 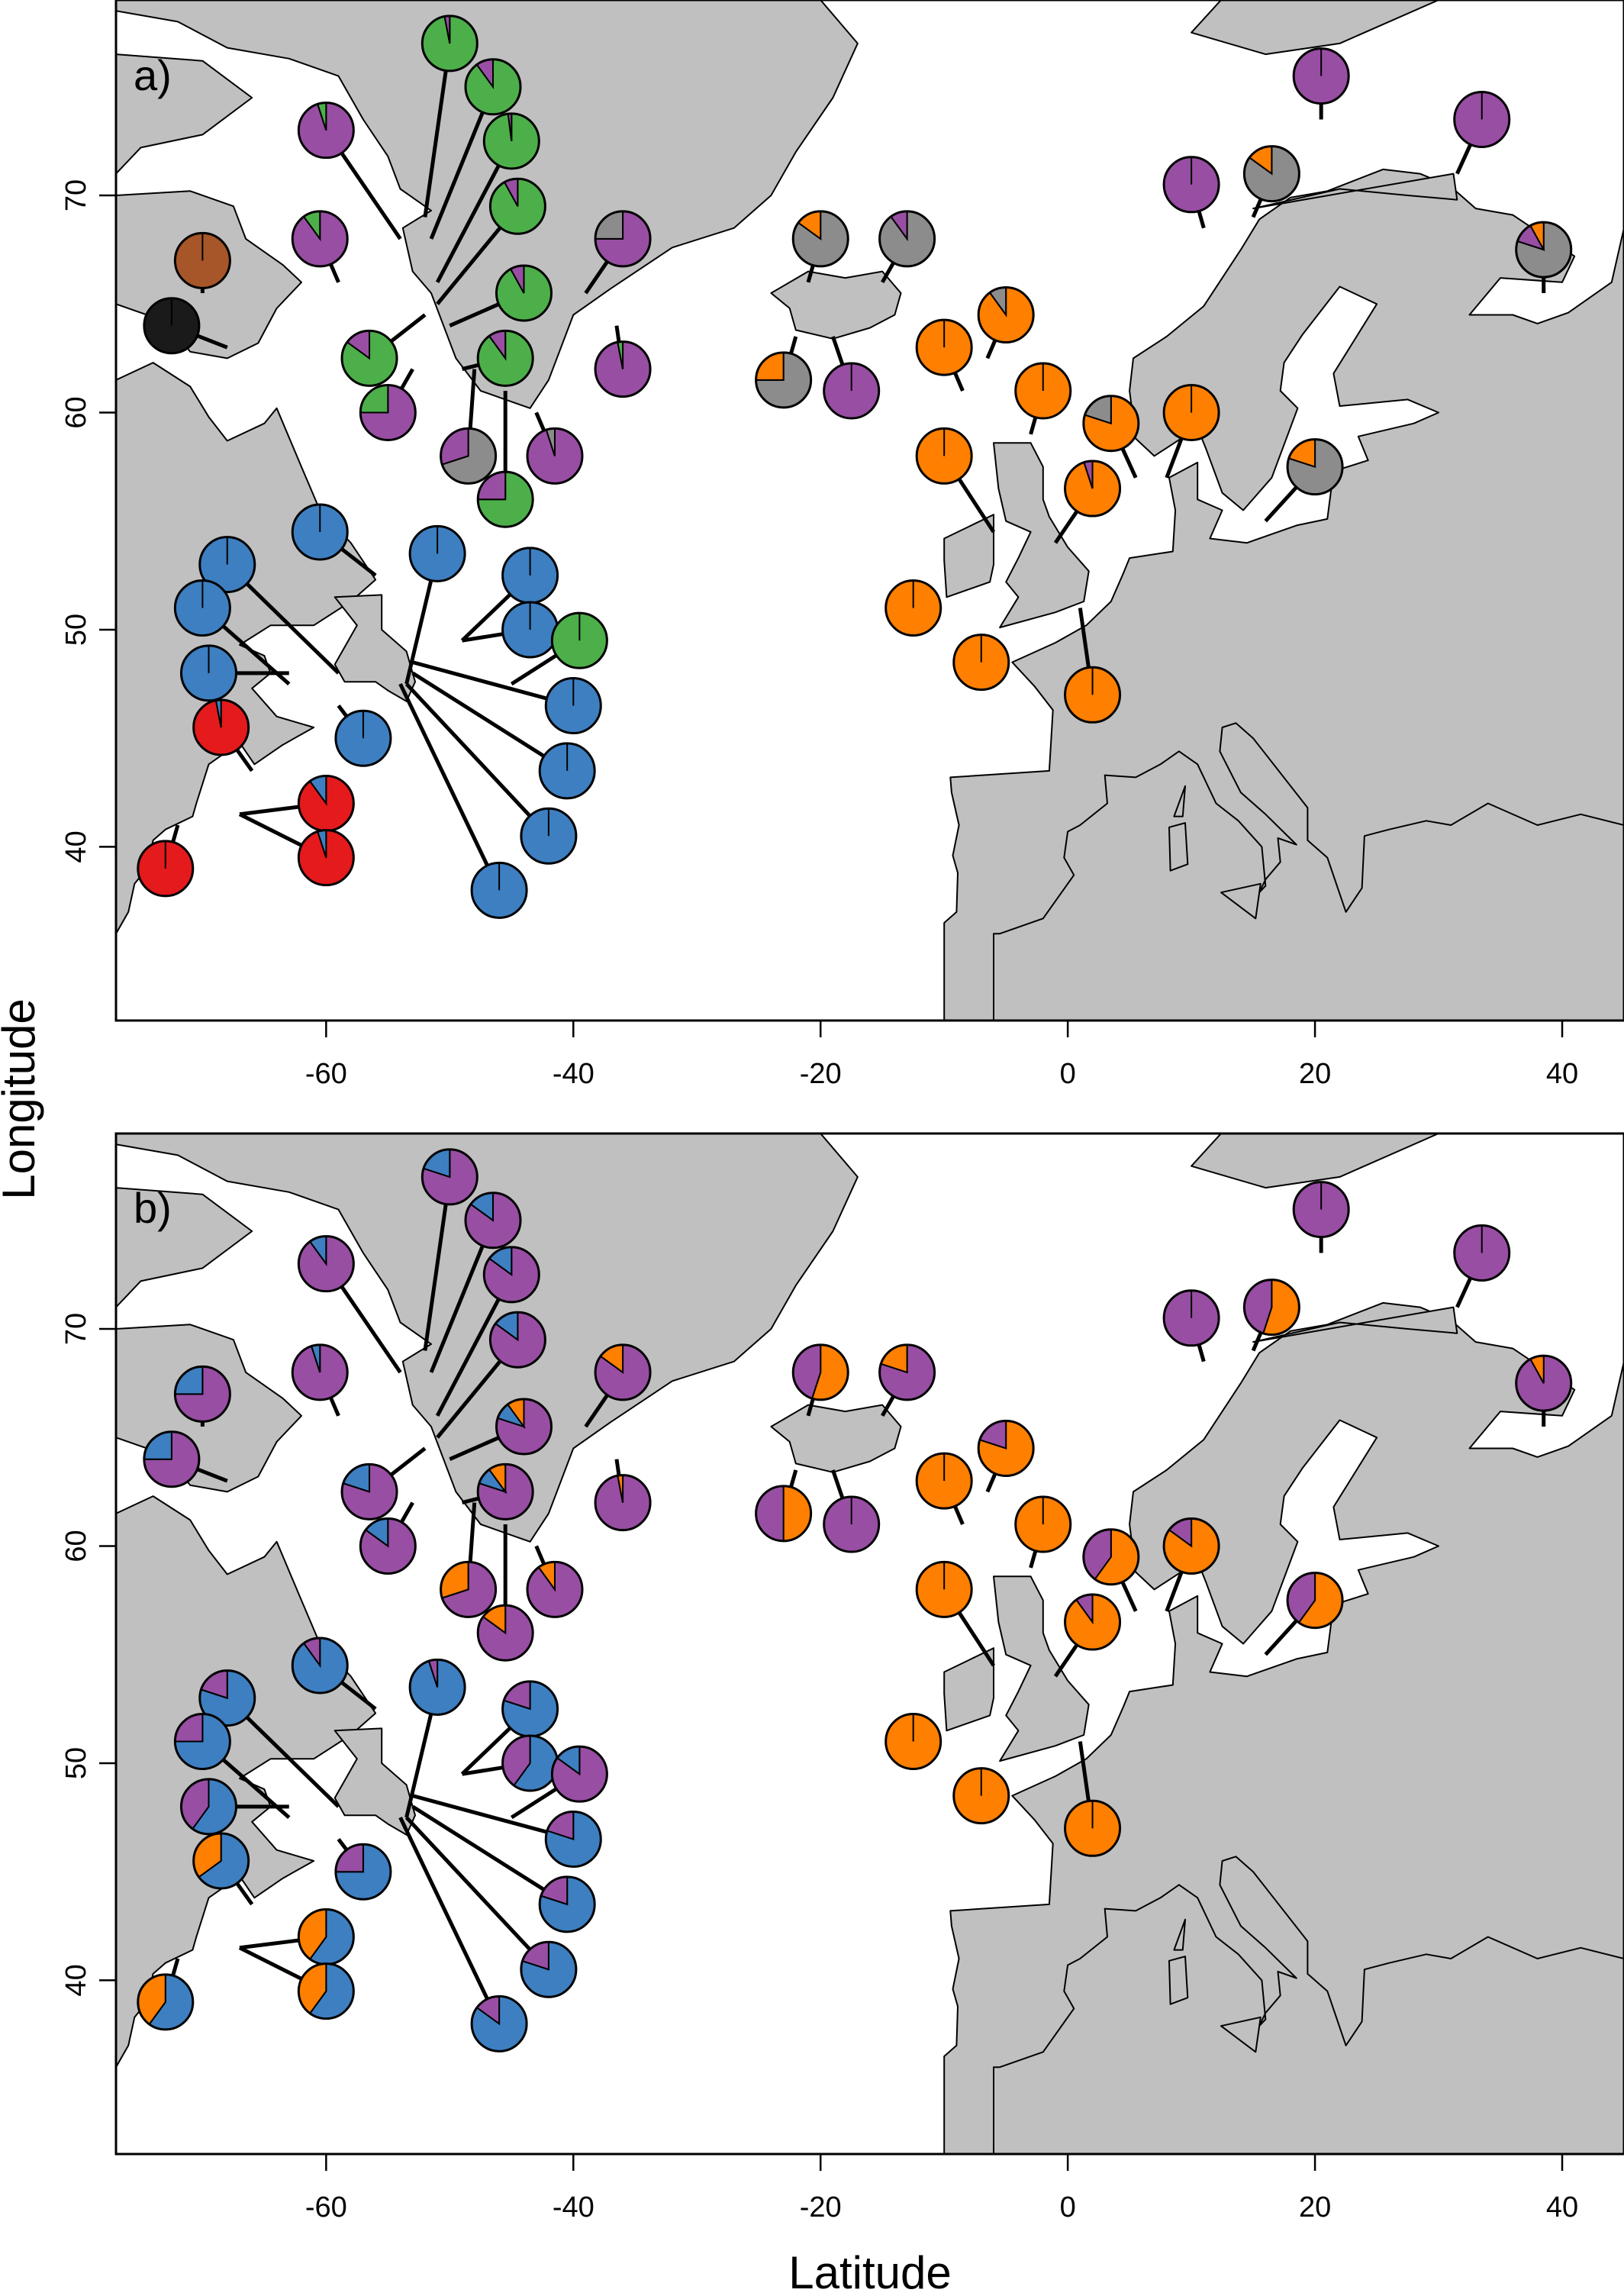 I want to click on y-axis-title: Longitude, so click(x=22, y=1099).